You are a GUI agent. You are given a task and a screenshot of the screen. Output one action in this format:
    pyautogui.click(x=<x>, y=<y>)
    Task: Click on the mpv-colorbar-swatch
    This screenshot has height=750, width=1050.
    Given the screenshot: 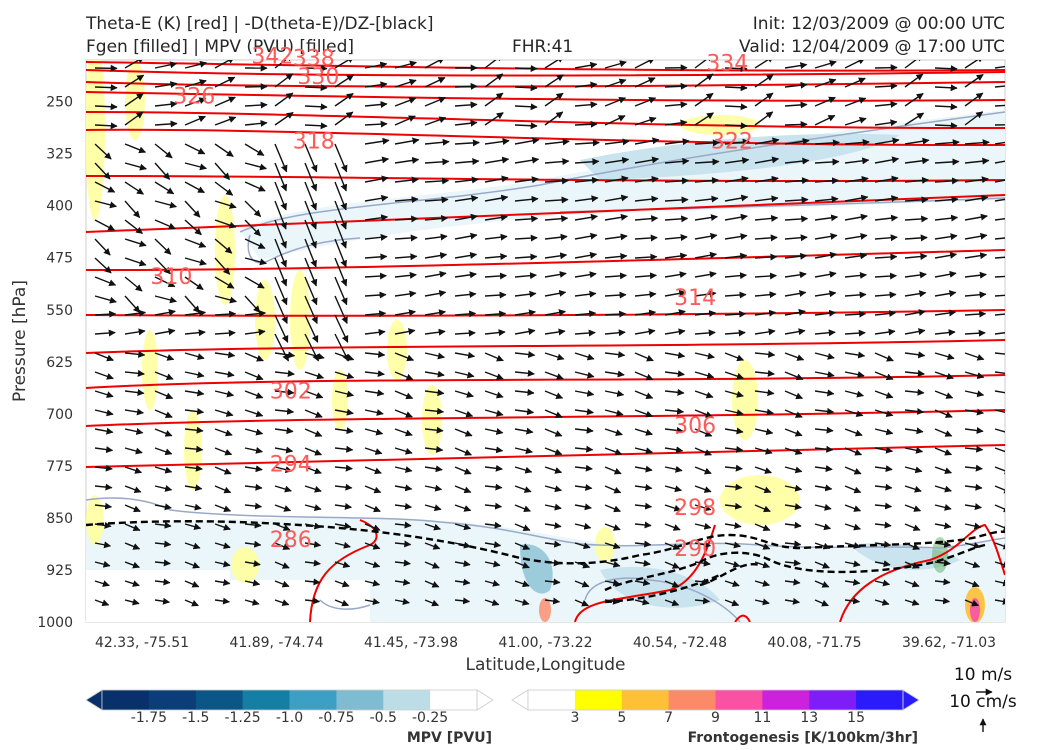 What is the action you would take?
    pyautogui.click(x=219, y=700)
    